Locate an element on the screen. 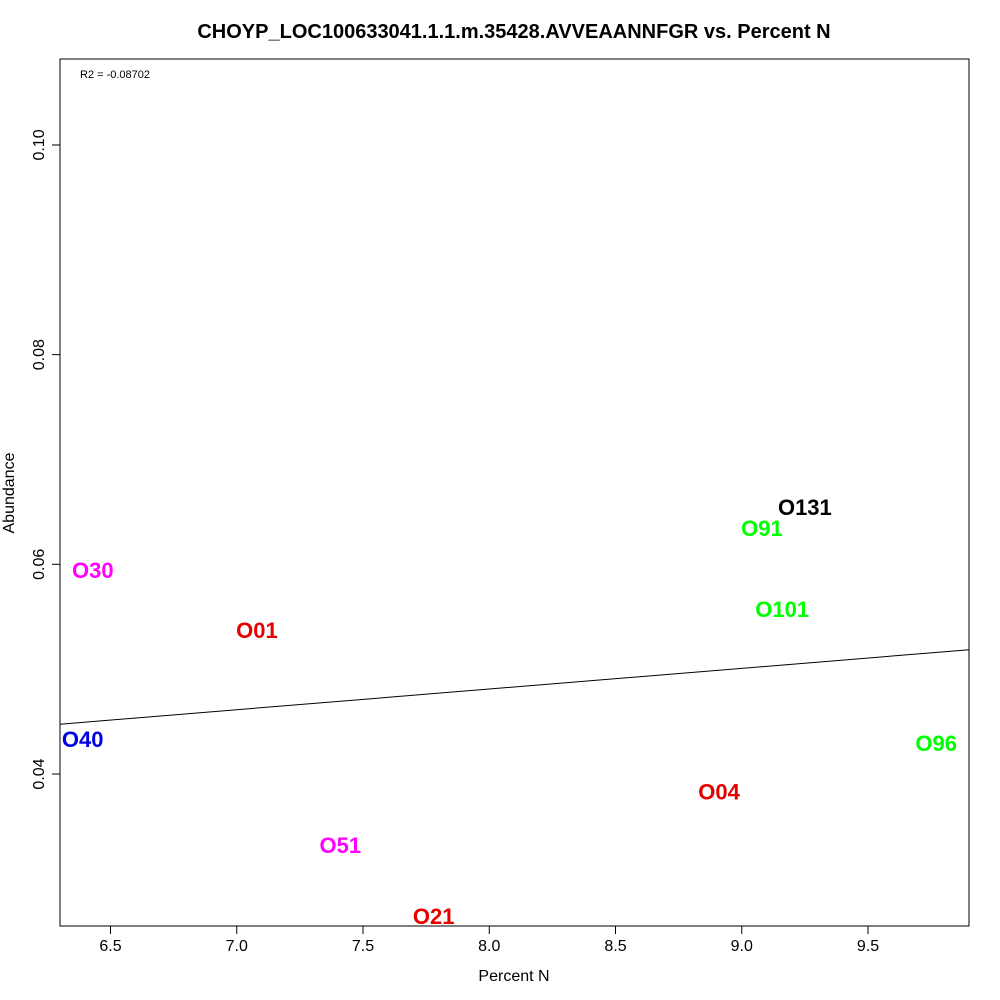  x-tick-label: 9.0 is located at coordinates (742, 946).